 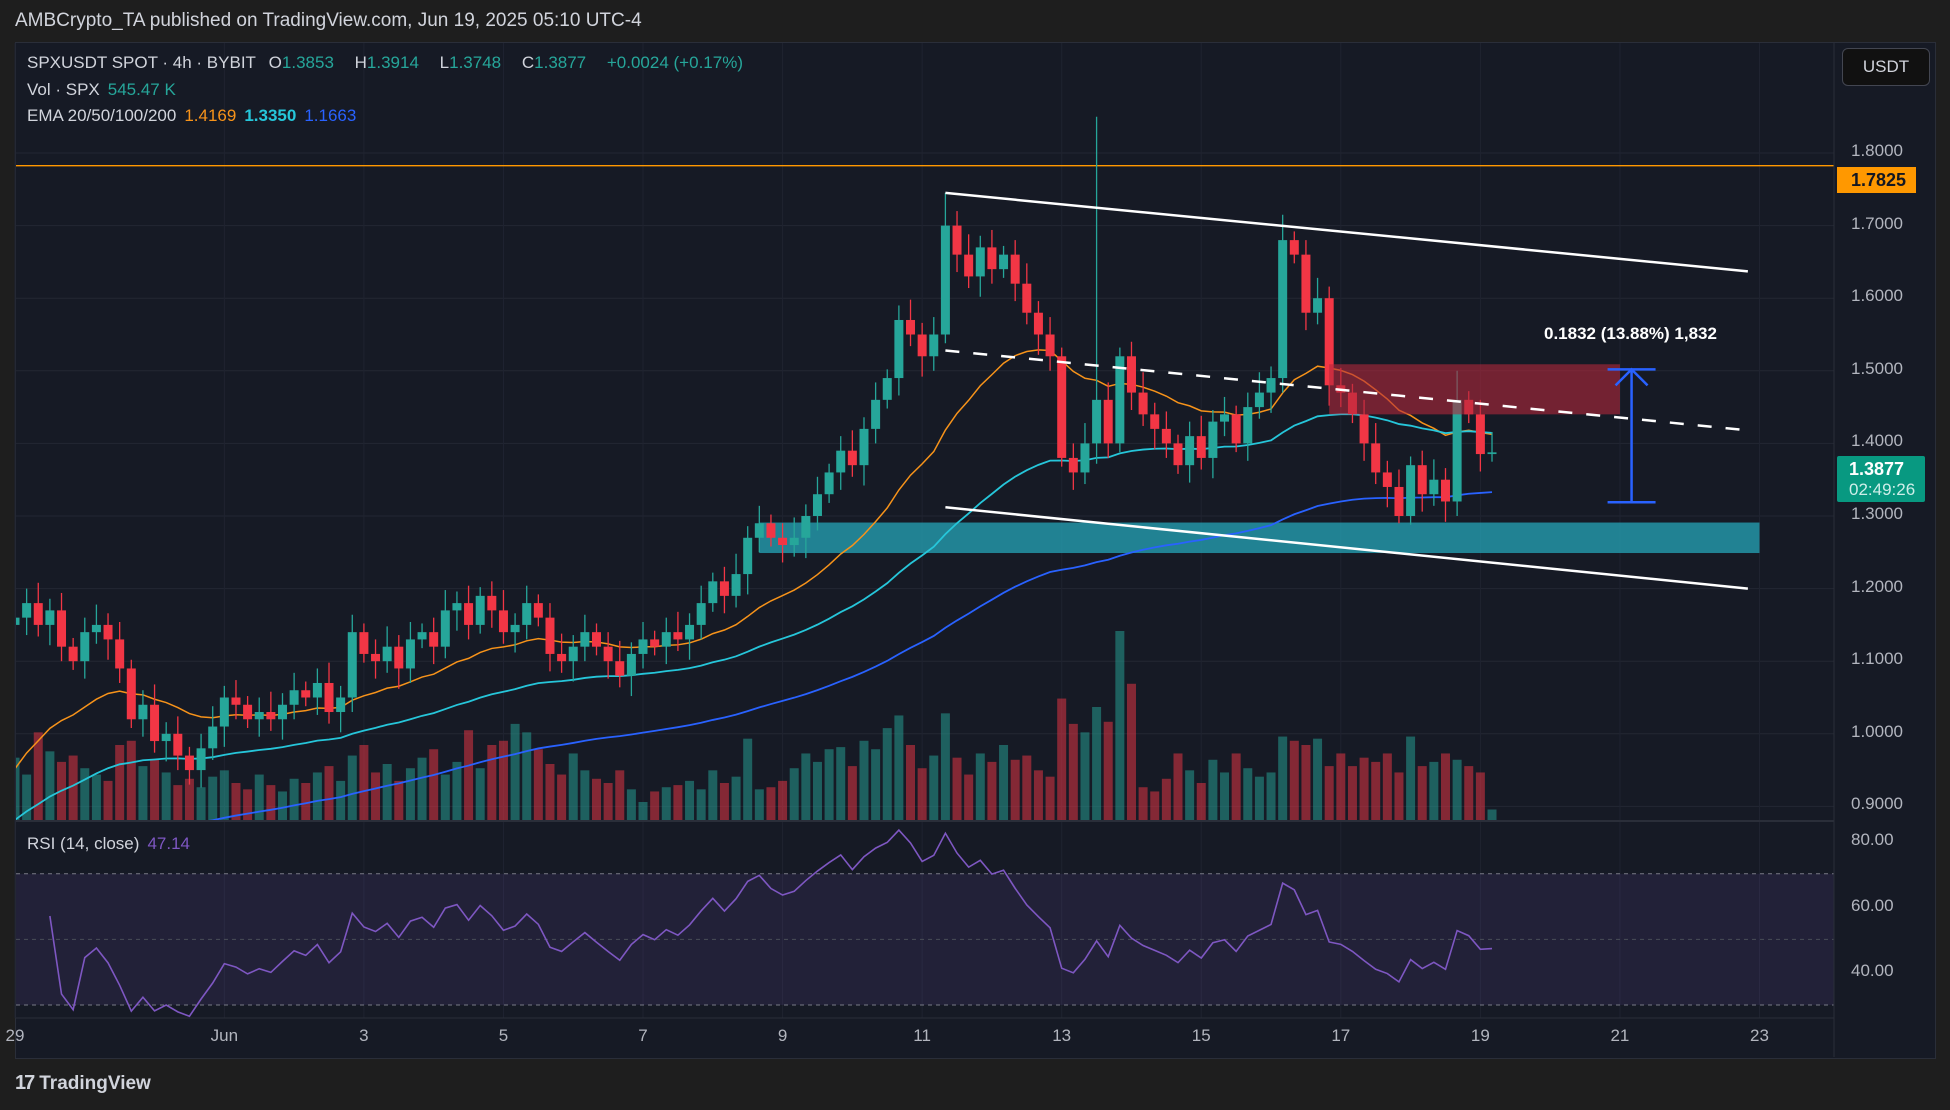 What do you see at coordinates (1886, 67) in the screenshot?
I see `currency-button: USDT` at bounding box center [1886, 67].